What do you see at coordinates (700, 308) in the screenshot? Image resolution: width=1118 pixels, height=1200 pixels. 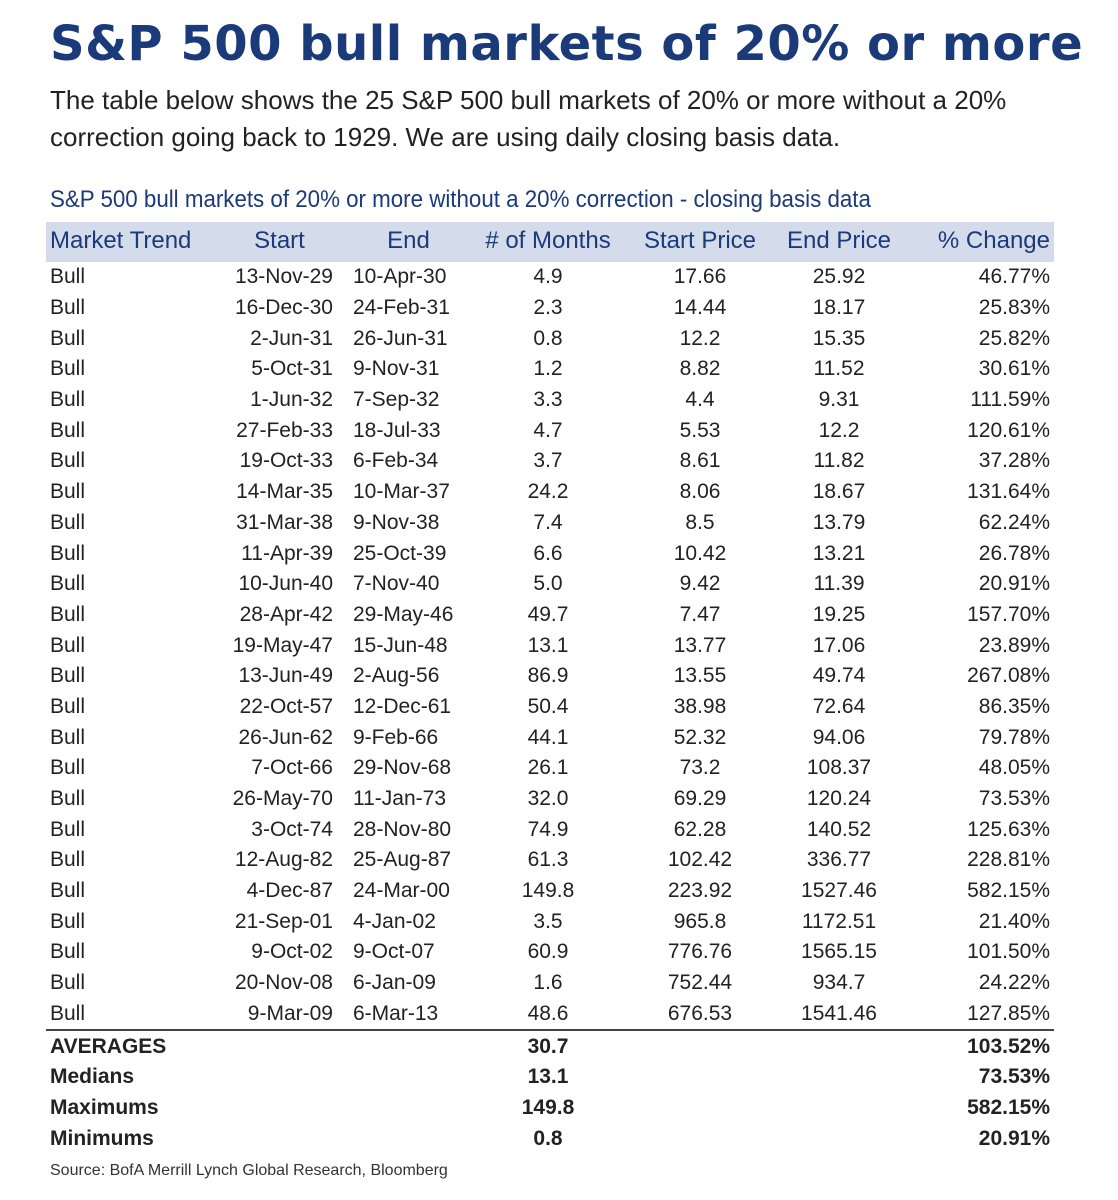 I see `start-price-cell: 14.44` at bounding box center [700, 308].